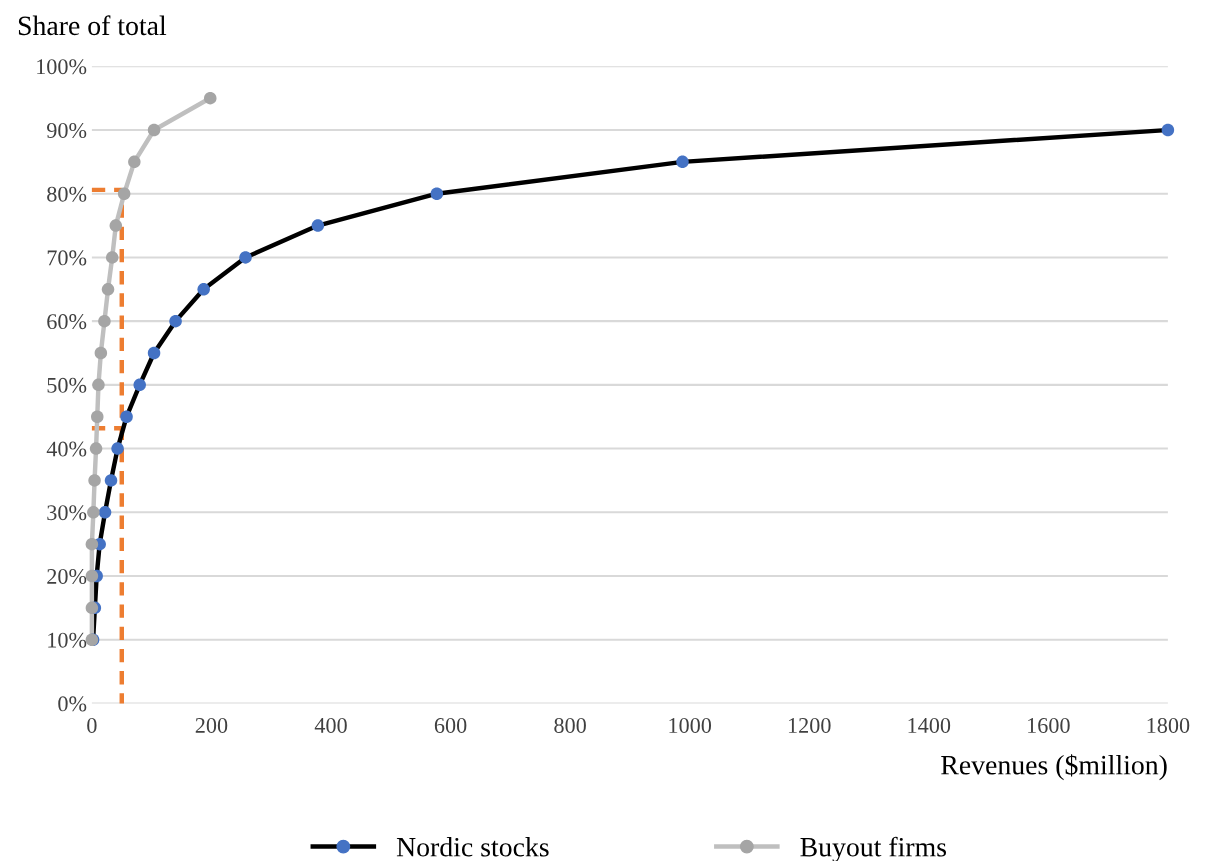 The width and height of the screenshot is (1209, 861). What do you see at coordinates (92, 725) in the screenshot?
I see `x-tick-label: 0` at bounding box center [92, 725].